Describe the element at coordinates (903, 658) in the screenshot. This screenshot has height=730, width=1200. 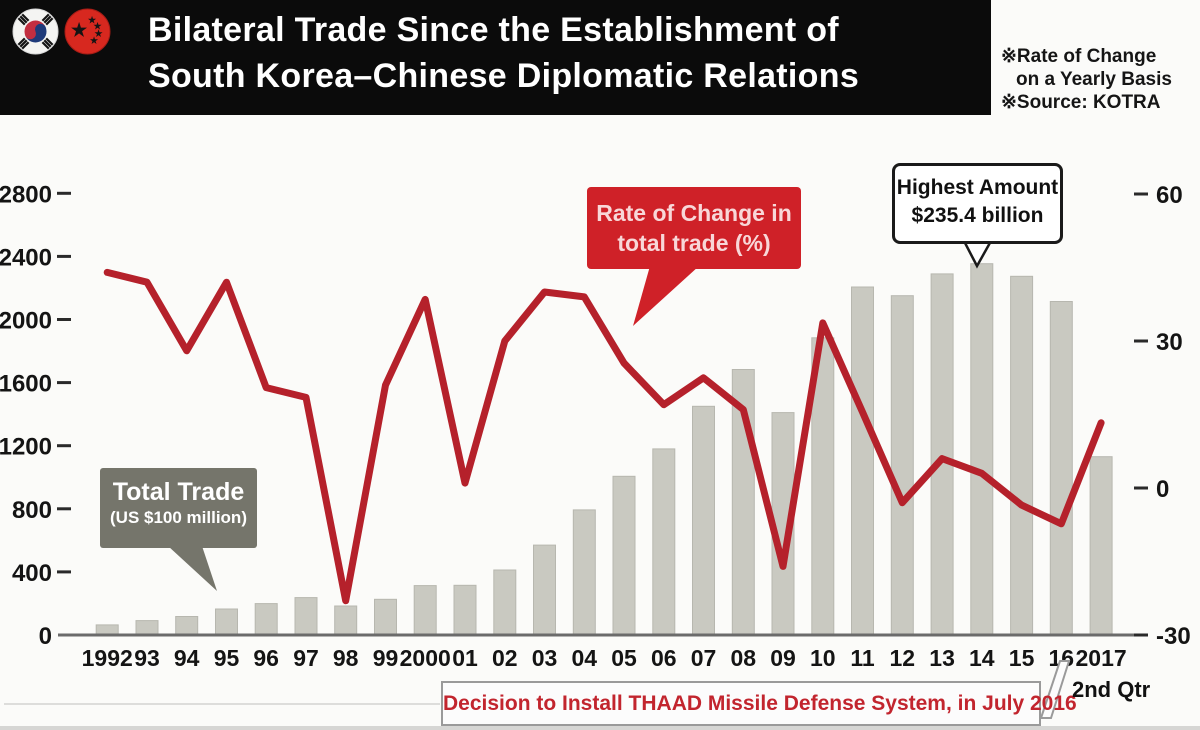
I see `x-label-12: 12` at that location.